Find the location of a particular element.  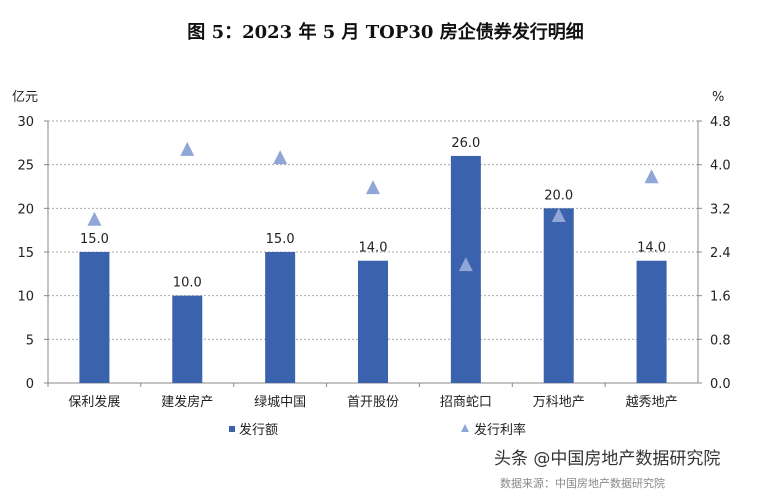

y-tick-left: 30 is located at coordinates (25, 122).